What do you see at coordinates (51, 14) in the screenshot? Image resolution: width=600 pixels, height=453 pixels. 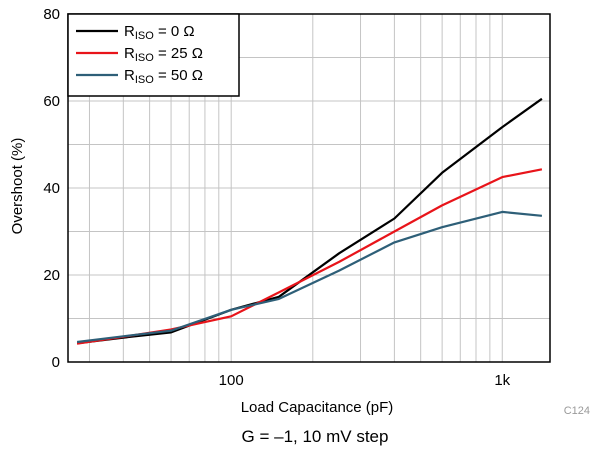 I see `y-tick-label: 80` at bounding box center [51, 14].